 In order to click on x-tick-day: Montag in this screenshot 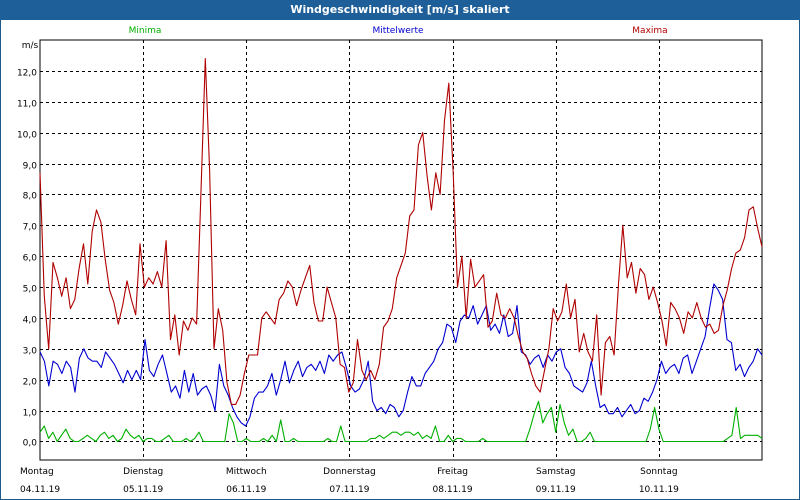, I will do `click(37, 472)`.